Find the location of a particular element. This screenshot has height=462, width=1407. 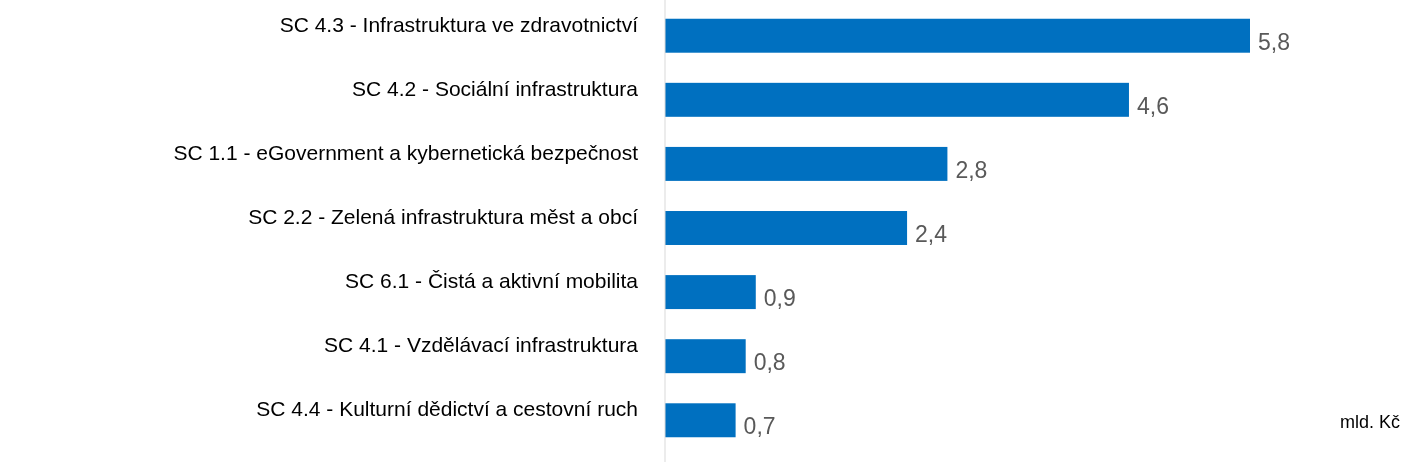

data-label: 0,8 is located at coordinates (769, 362).